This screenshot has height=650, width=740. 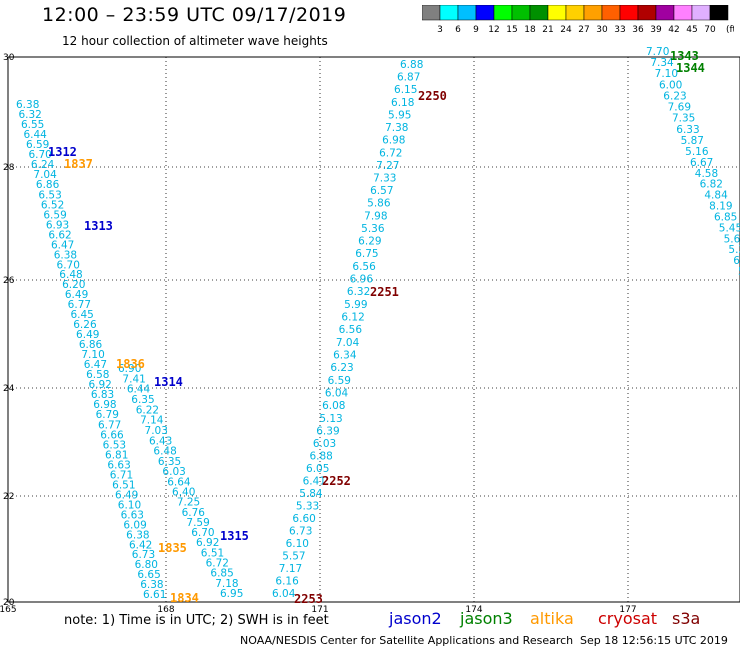 What do you see at coordinates (706, 174) in the screenshot?
I see `wave-height-value: 4.58` at bounding box center [706, 174].